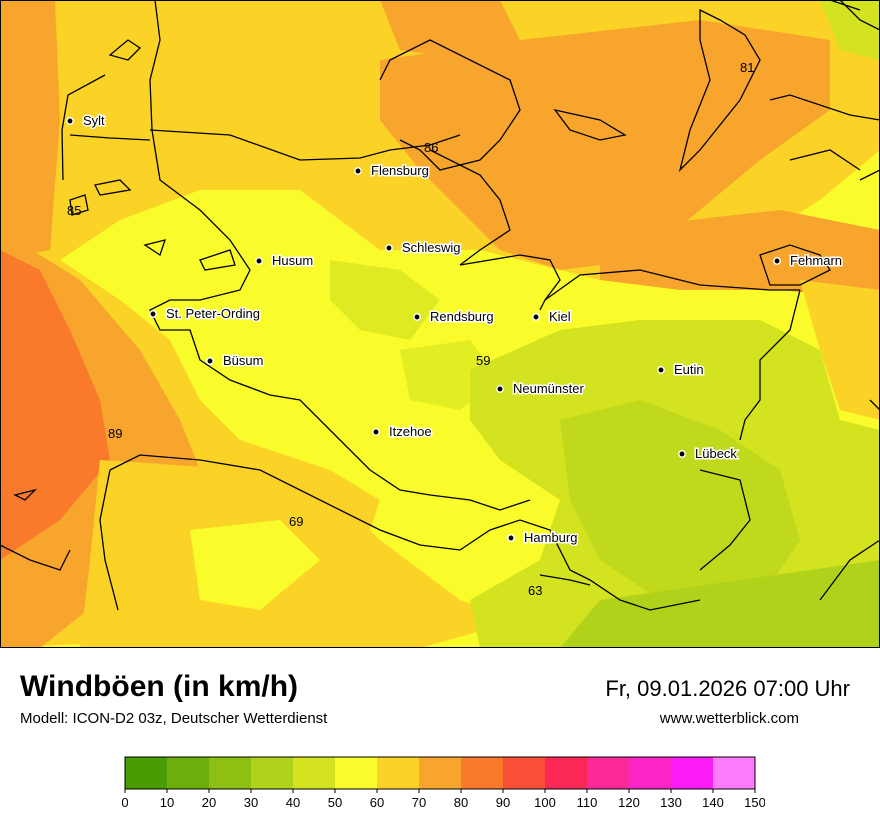  I want to click on city-label-st-peter-ording: St. Peter-Ording, so click(213, 313).